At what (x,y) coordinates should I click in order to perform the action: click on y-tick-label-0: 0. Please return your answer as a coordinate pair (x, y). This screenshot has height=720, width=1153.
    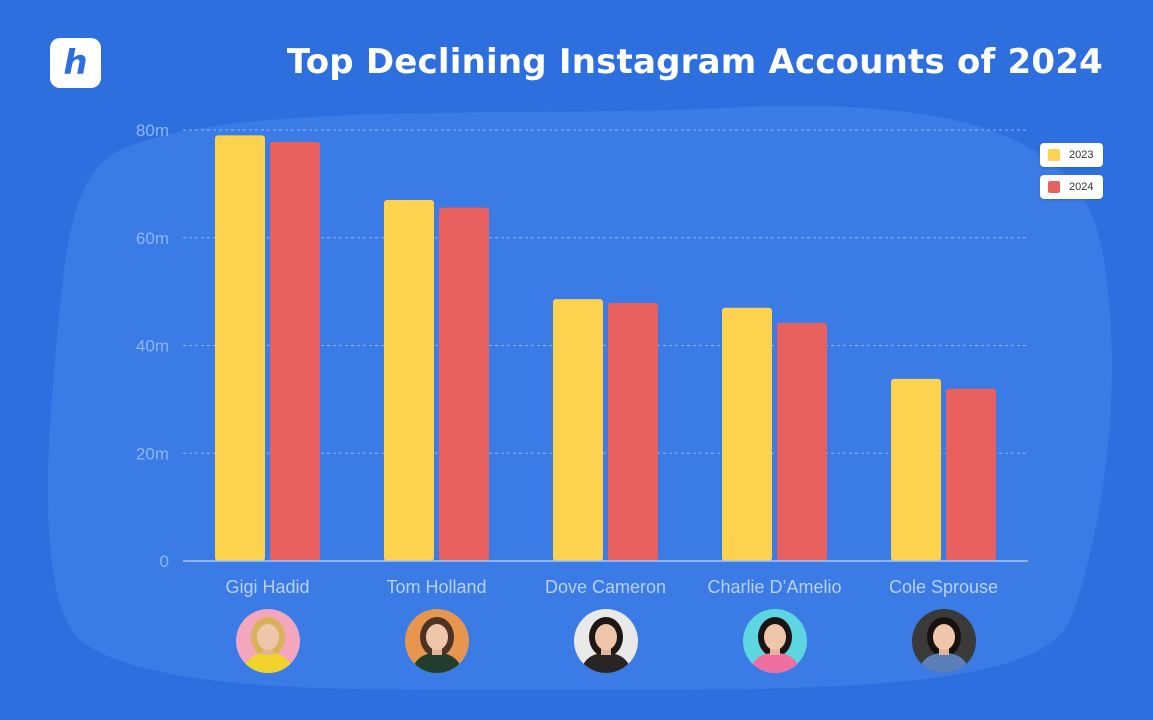
    Looking at the image, I should click on (164, 561).